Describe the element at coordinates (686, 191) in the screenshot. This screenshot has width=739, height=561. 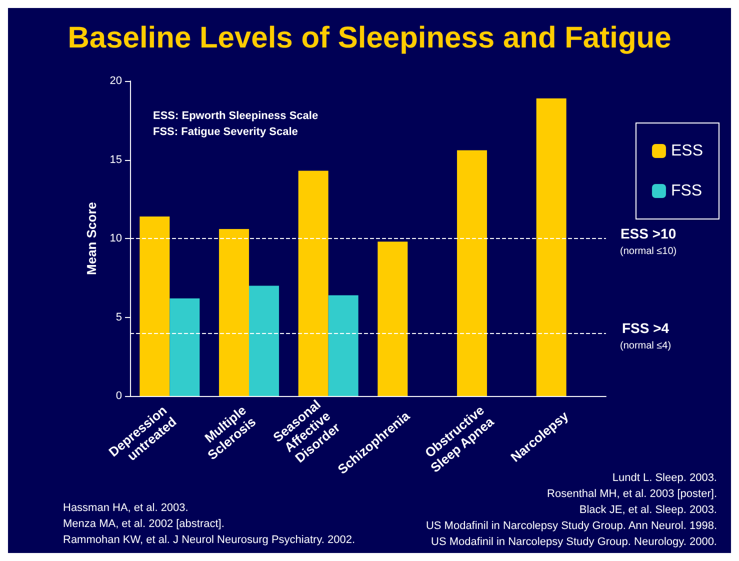
I see `legend-label: FSS` at that location.